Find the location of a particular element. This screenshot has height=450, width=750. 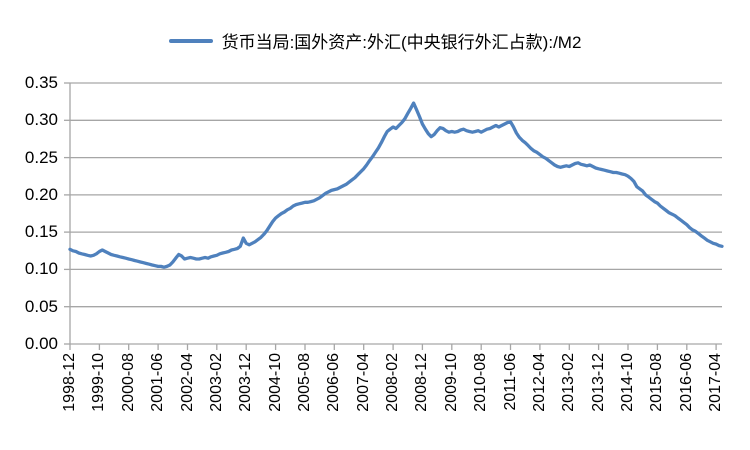

y-axis-tick-label: 0.15 is located at coordinates (41, 232).